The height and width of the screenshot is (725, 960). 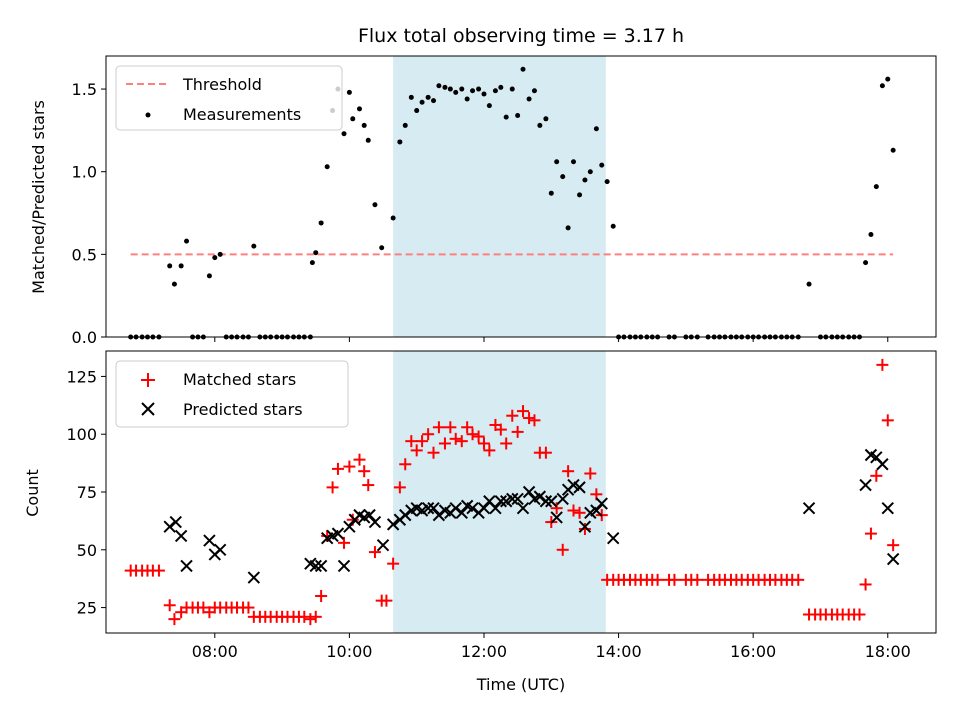 I want to click on top-y-tick-label: 1.0, so click(x=84, y=172).